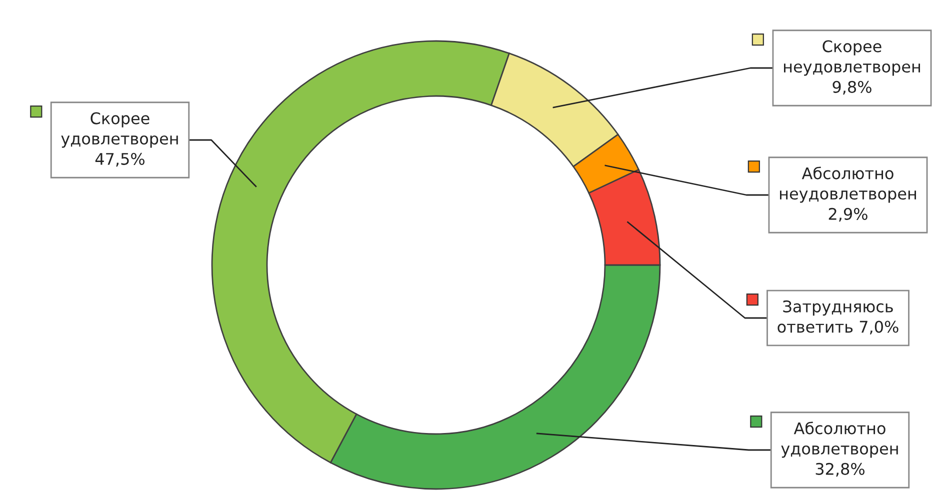 The height and width of the screenshot is (502, 944). Describe the element at coordinates (119, 159) in the screenshot. I see `data-label: 47,5%` at that location.